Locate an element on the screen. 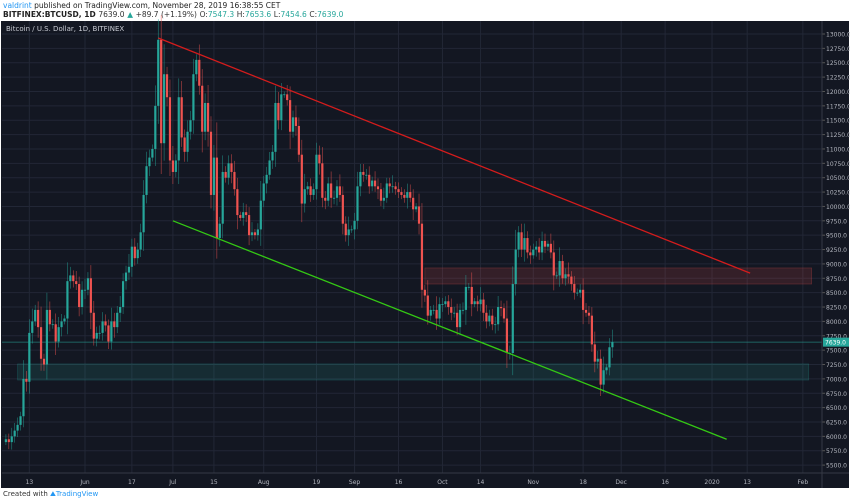 This screenshot has width=850, height=503. time-tick-label: Sep is located at coordinates (355, 482).